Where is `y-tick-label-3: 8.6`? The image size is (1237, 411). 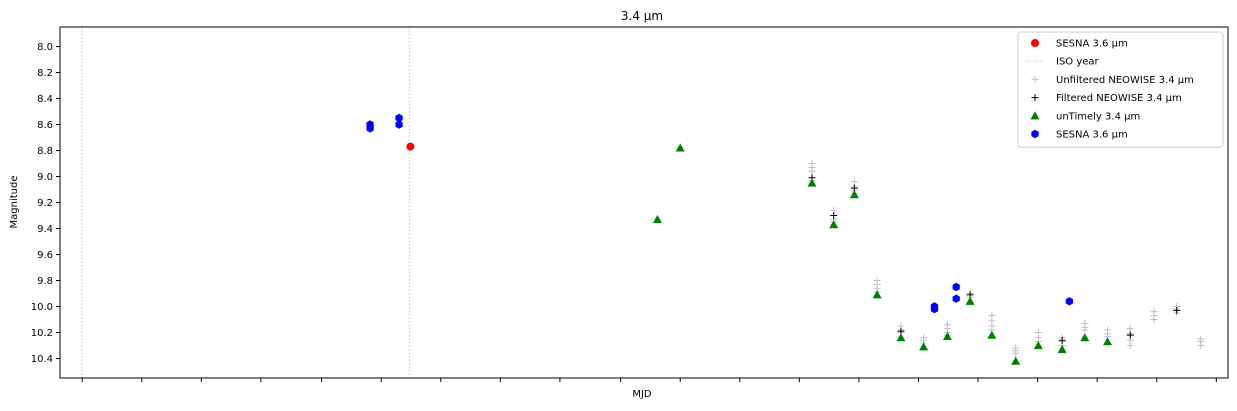
y-tick-label-3: 8.6 is located at coordinates (45, 125).